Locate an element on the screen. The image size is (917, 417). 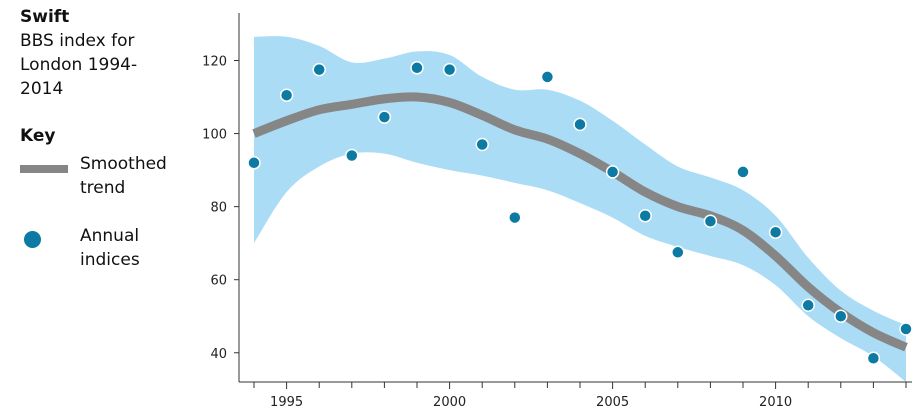
key-item-trend: Smoothed trend is located at coordinates (105, 177).